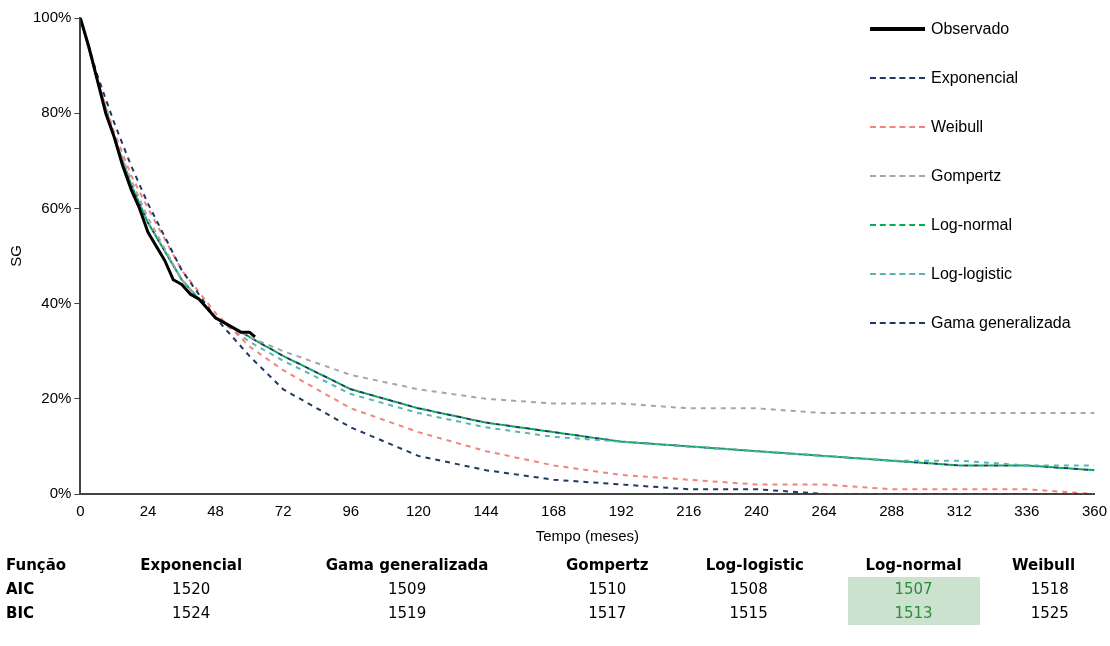  What do you see at coordinates (587, 536) in the screenshot?
I see `x-axis-title: Tempo (meses)` at bounding box center [587, 536].